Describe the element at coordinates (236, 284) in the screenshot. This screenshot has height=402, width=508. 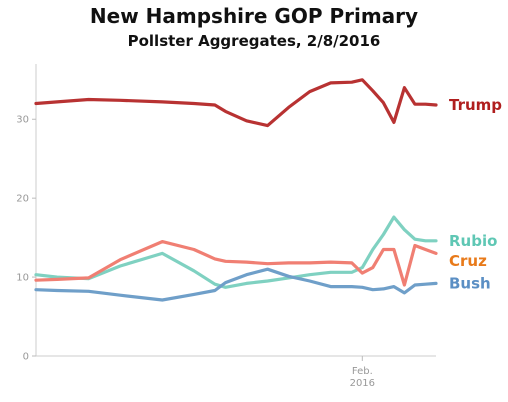
I see `series-line-bush` at that location.